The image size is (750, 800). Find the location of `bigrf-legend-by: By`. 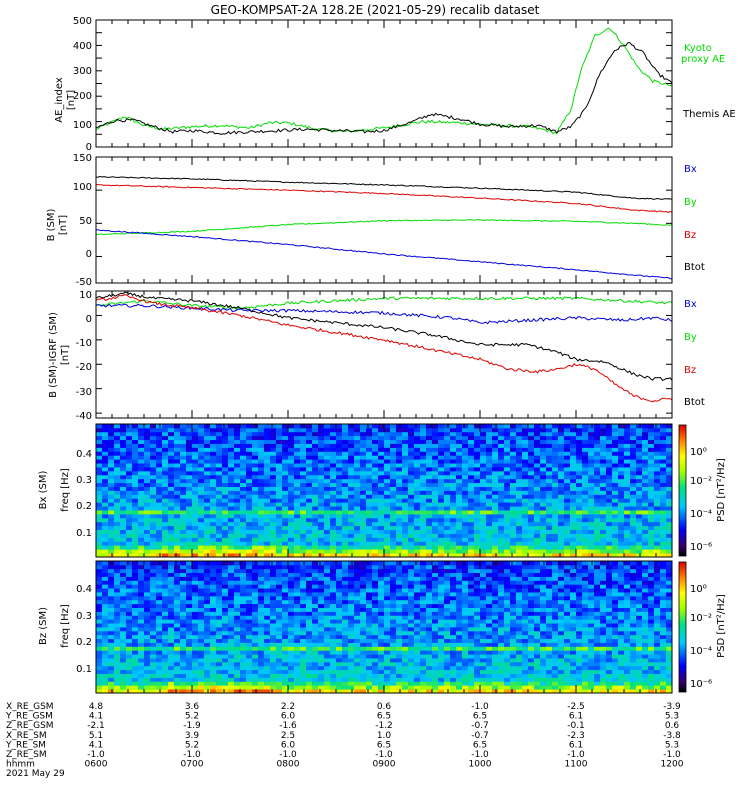

bigrf-legend-by: By is located at coordinates (690, 337).